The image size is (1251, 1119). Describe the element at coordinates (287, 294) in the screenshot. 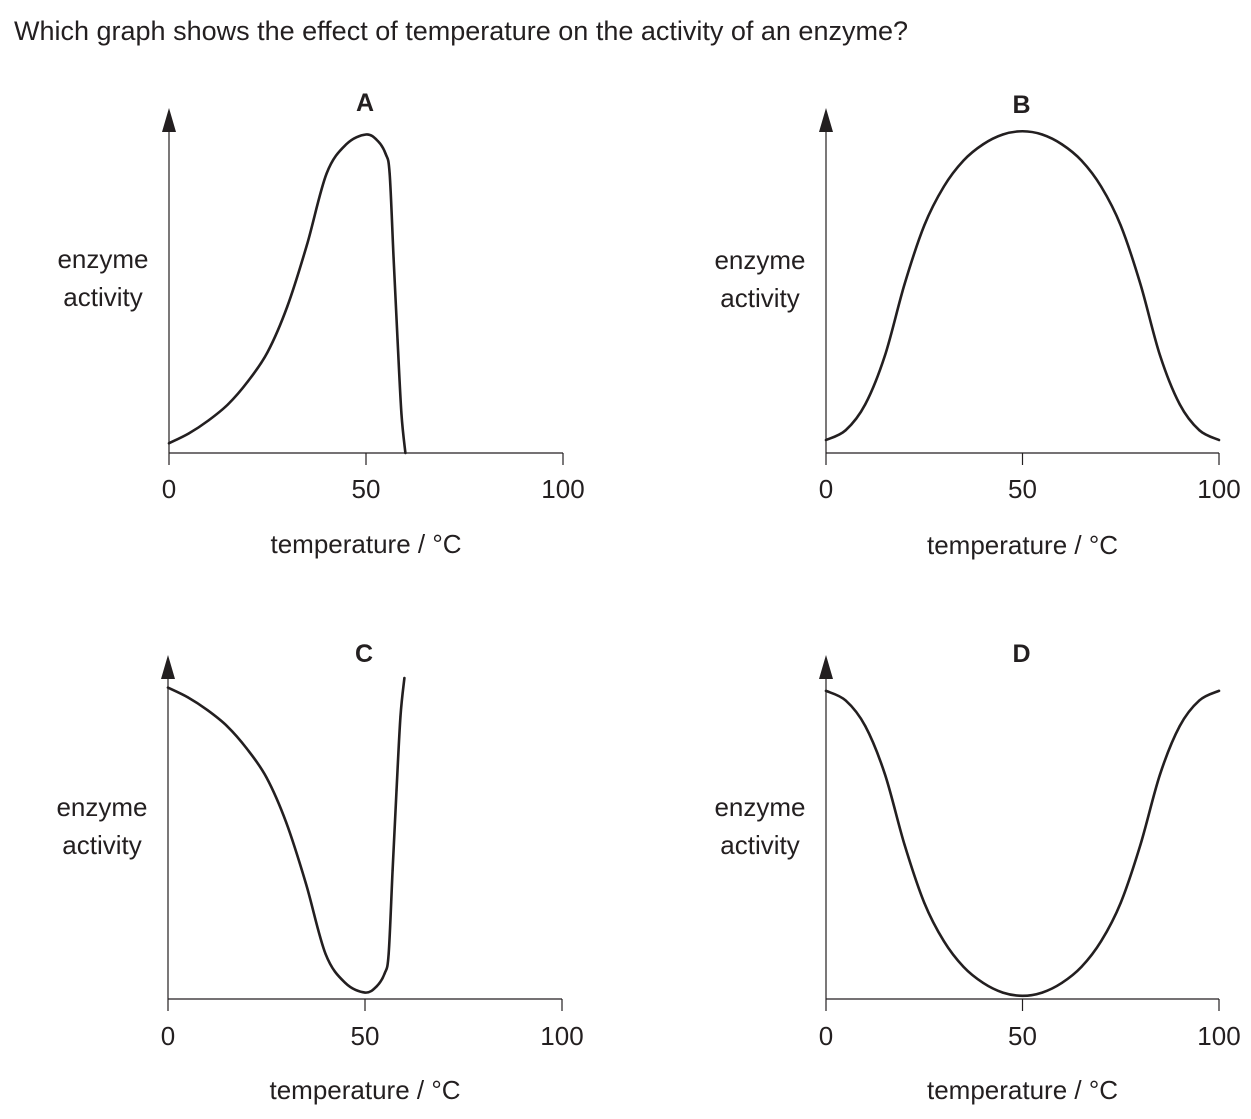

I see `activity-curve-a` at that location.